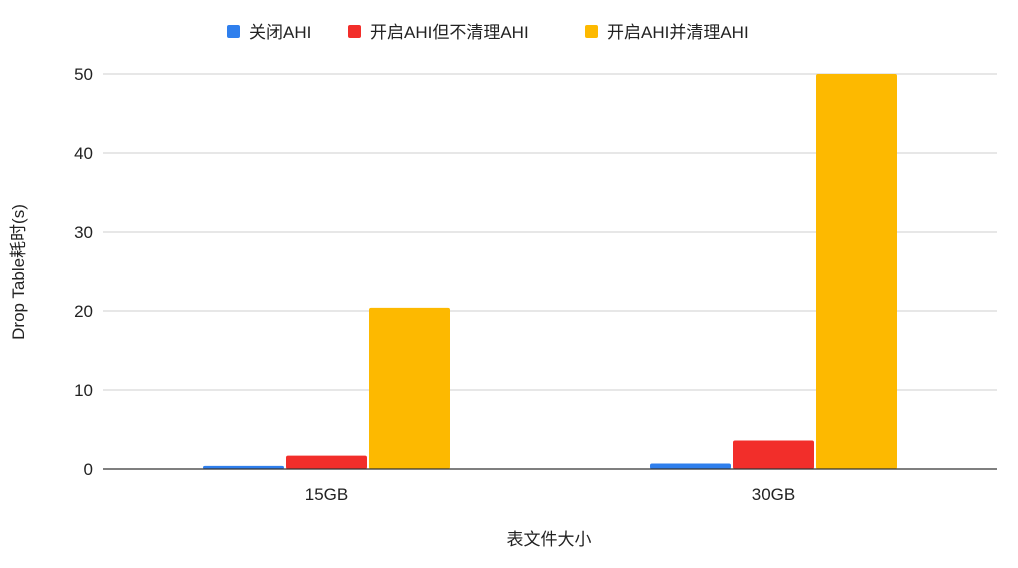 The height and width of the screenshot is (568, 1018). I want to click on x-tick-label: 30GB, so click(773, 494).